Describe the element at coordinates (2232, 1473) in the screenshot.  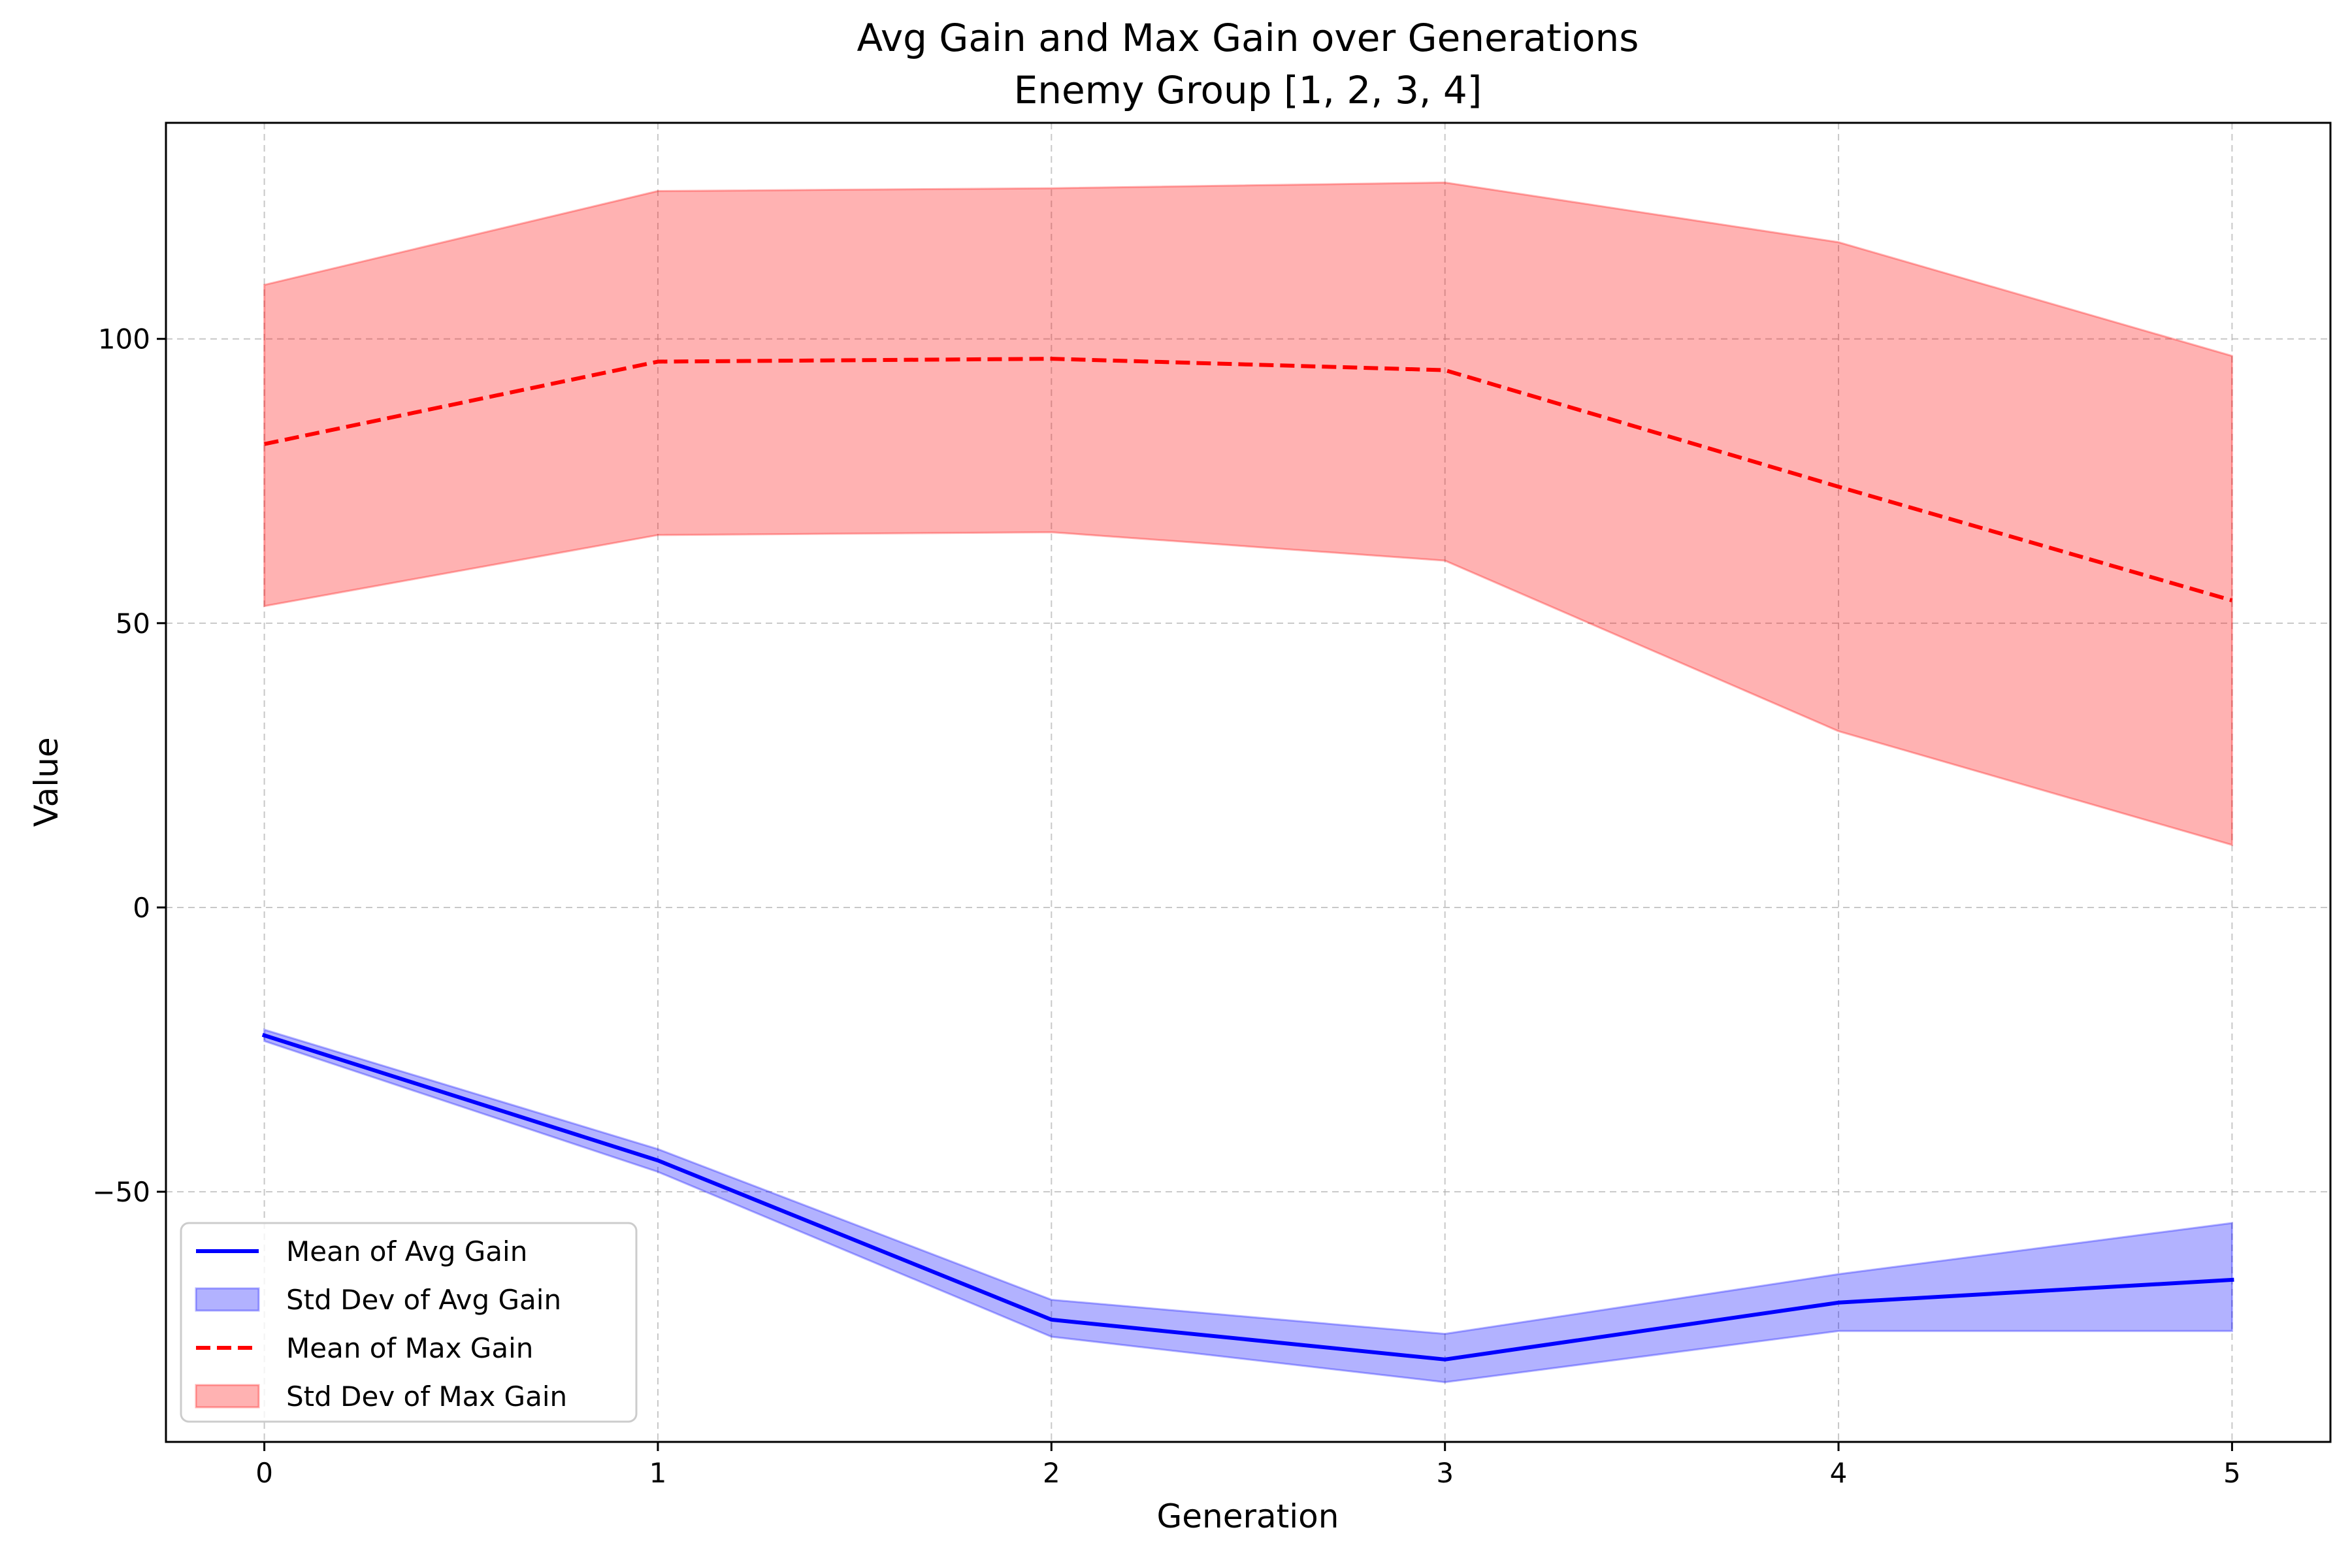
I see `x-tick-label: 5` at that location.